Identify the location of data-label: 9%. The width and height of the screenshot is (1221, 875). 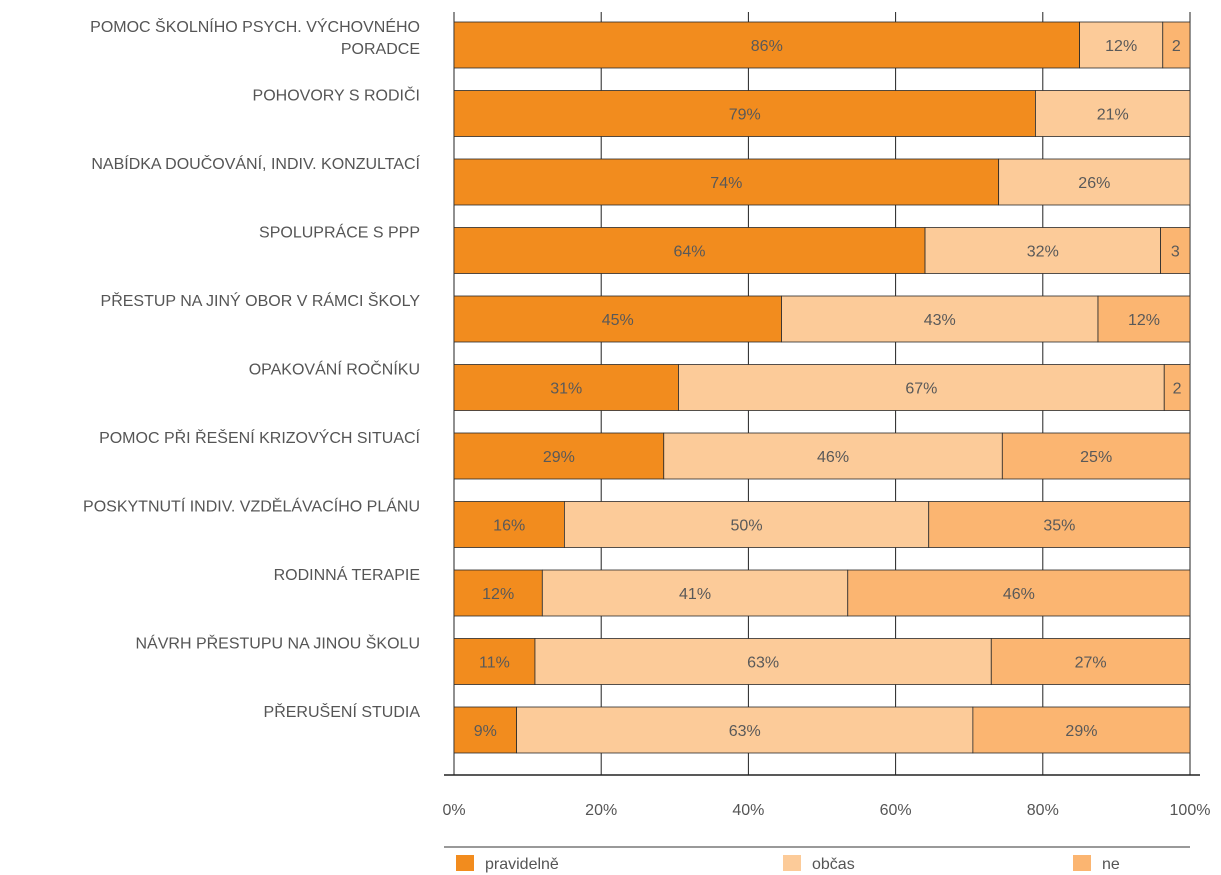
(485, 731).